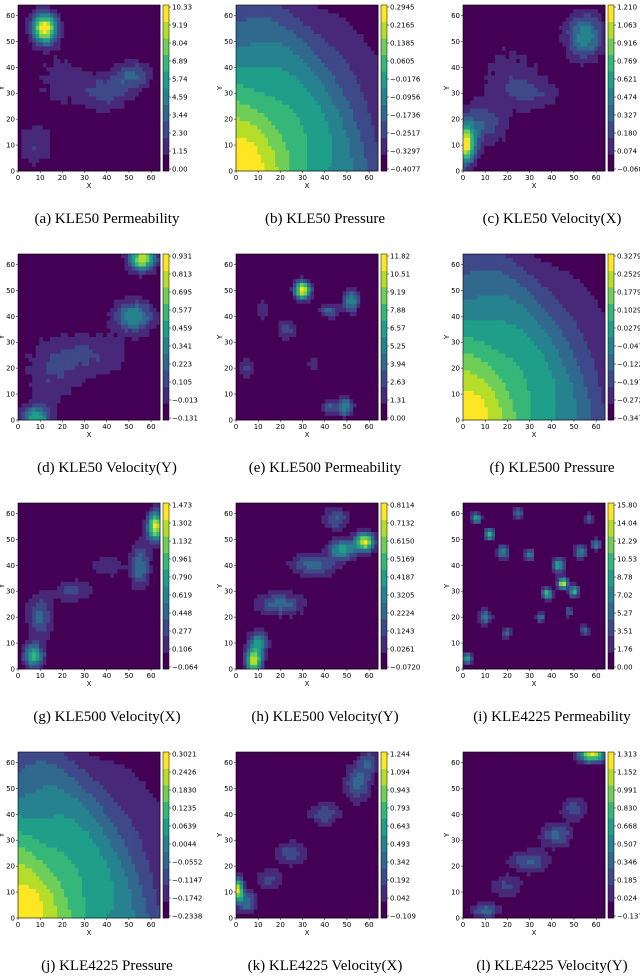  I want to click on colorbar-segment, so click(611, 13).